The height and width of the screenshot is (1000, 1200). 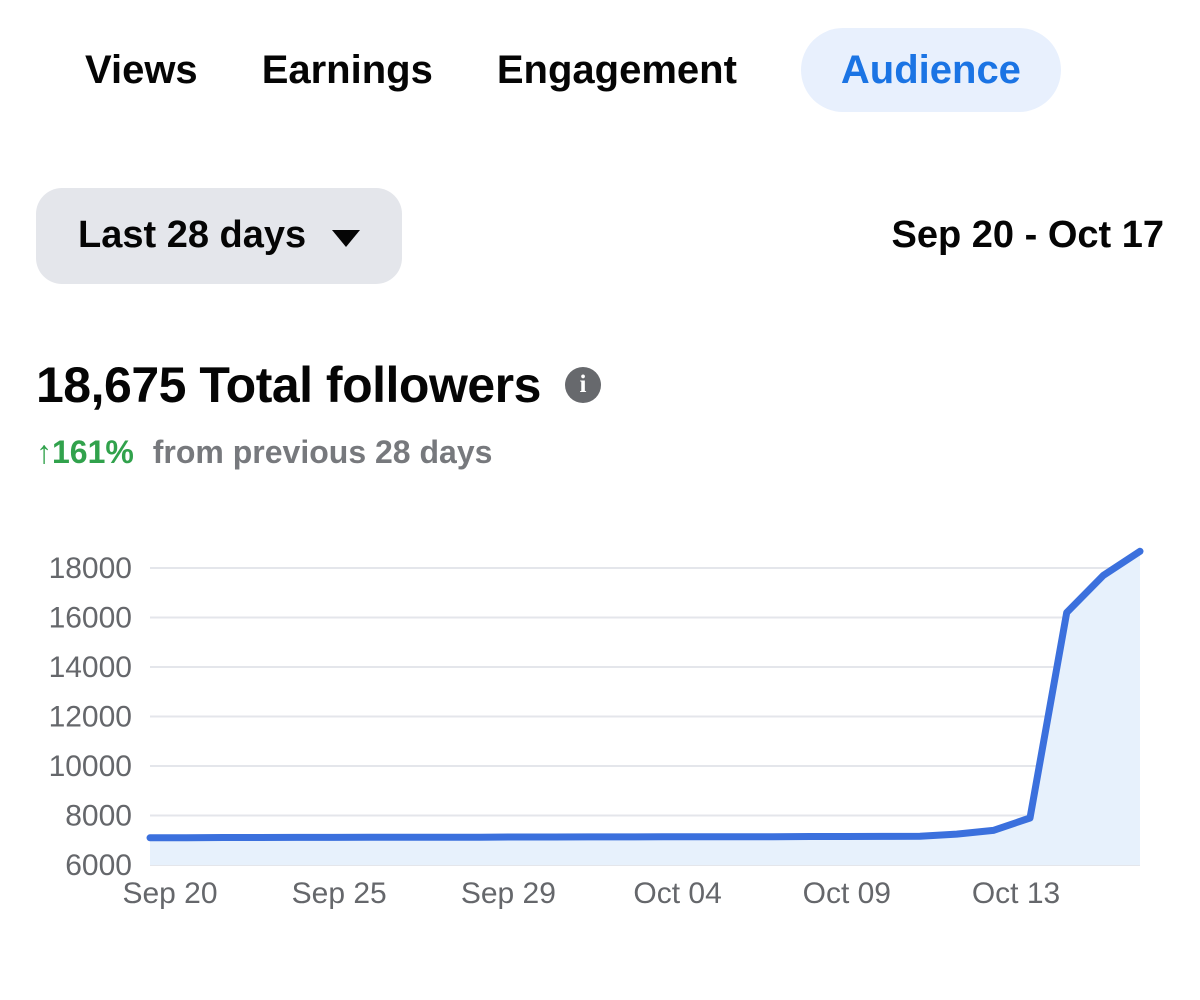 I want to click on summary-header: 18,675 Total followers i, so click(x=618, y=384).